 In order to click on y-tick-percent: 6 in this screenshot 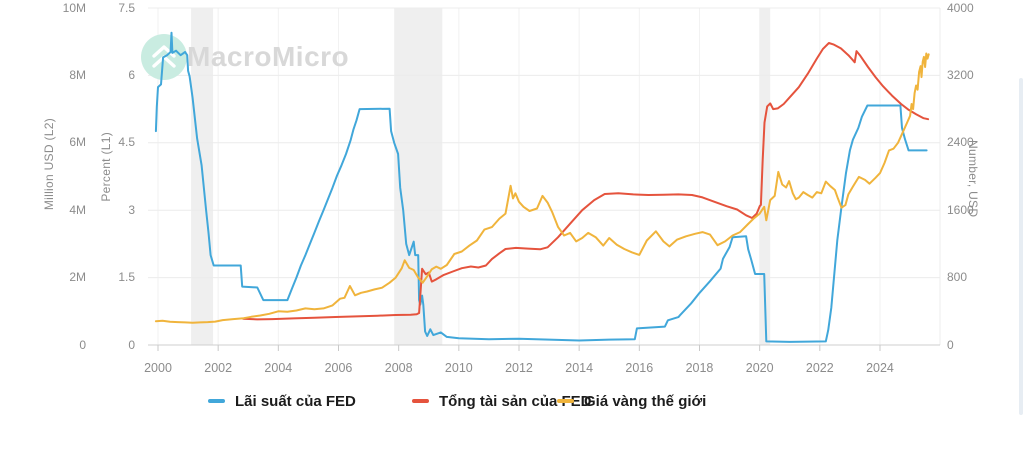, I will do `click(131, 74)`.